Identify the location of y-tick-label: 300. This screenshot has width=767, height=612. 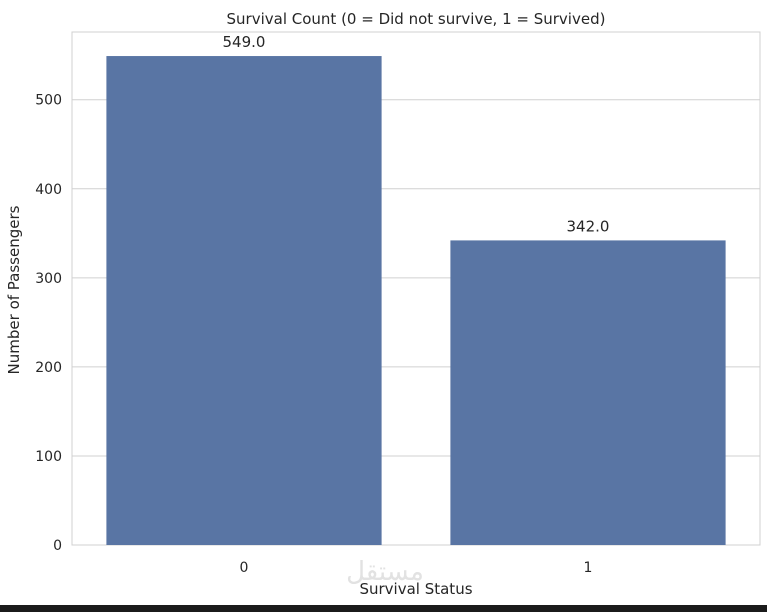
(48, 279).